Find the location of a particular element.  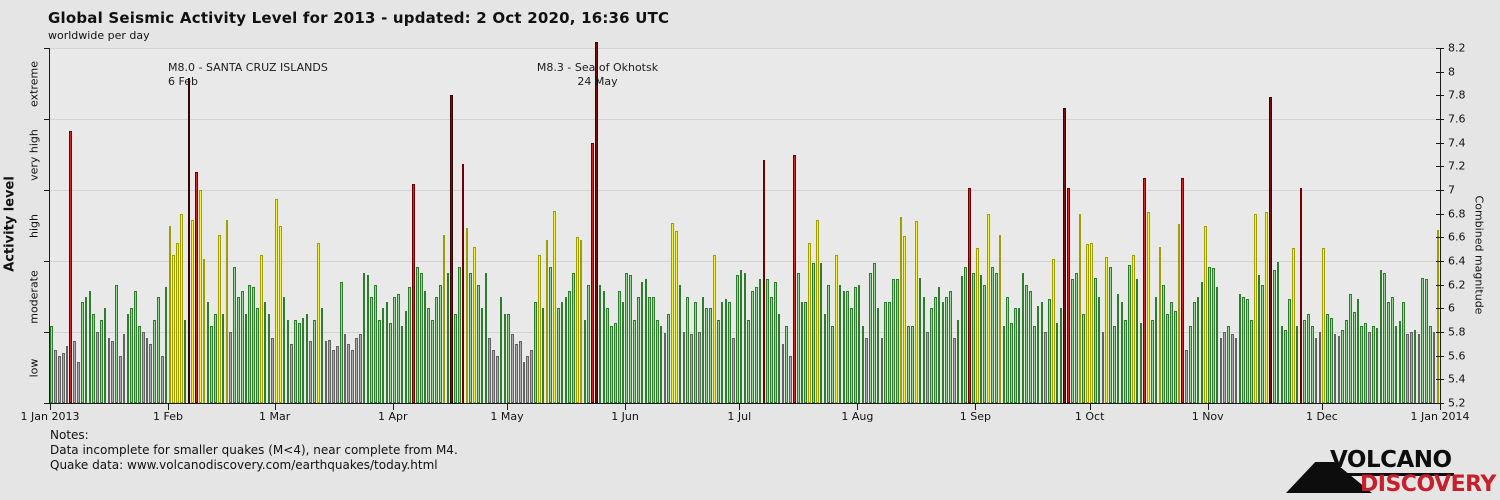

bar-day-312-low is located at coordinates (1236, 370).